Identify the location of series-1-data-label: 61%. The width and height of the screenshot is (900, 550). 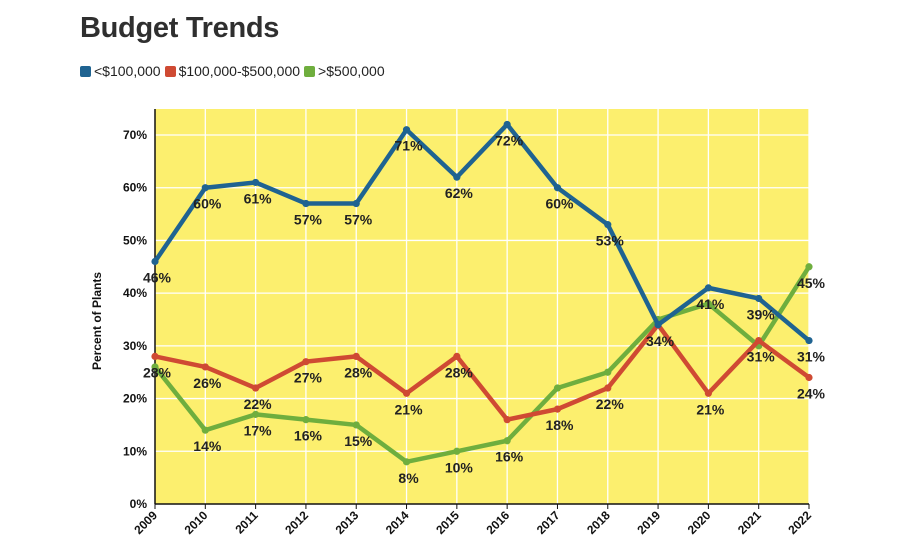
(258, 198).